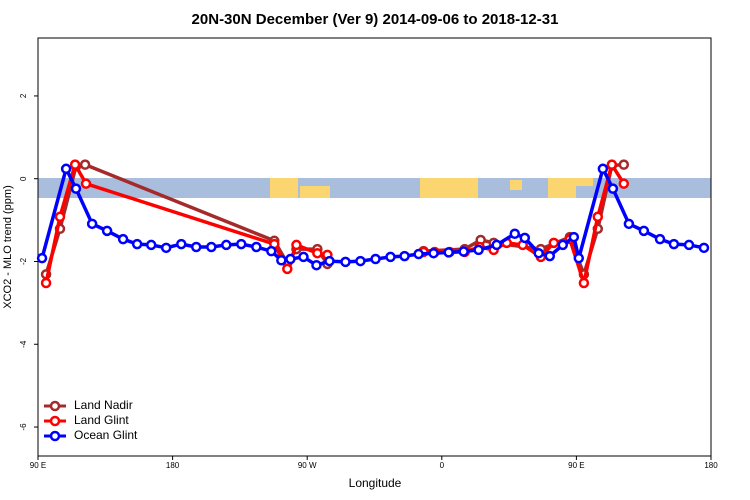 This screenshot has height=500, width=750. Describe the element at coordinates (23, 427) in the screenshot. I see `y-tick-label: -6` at that location.